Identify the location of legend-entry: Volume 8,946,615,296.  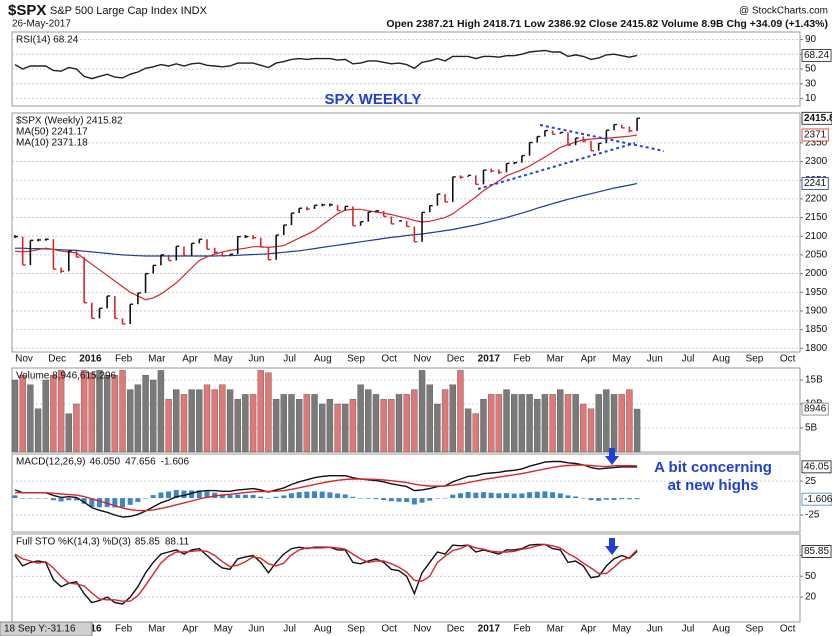
(66, 376).